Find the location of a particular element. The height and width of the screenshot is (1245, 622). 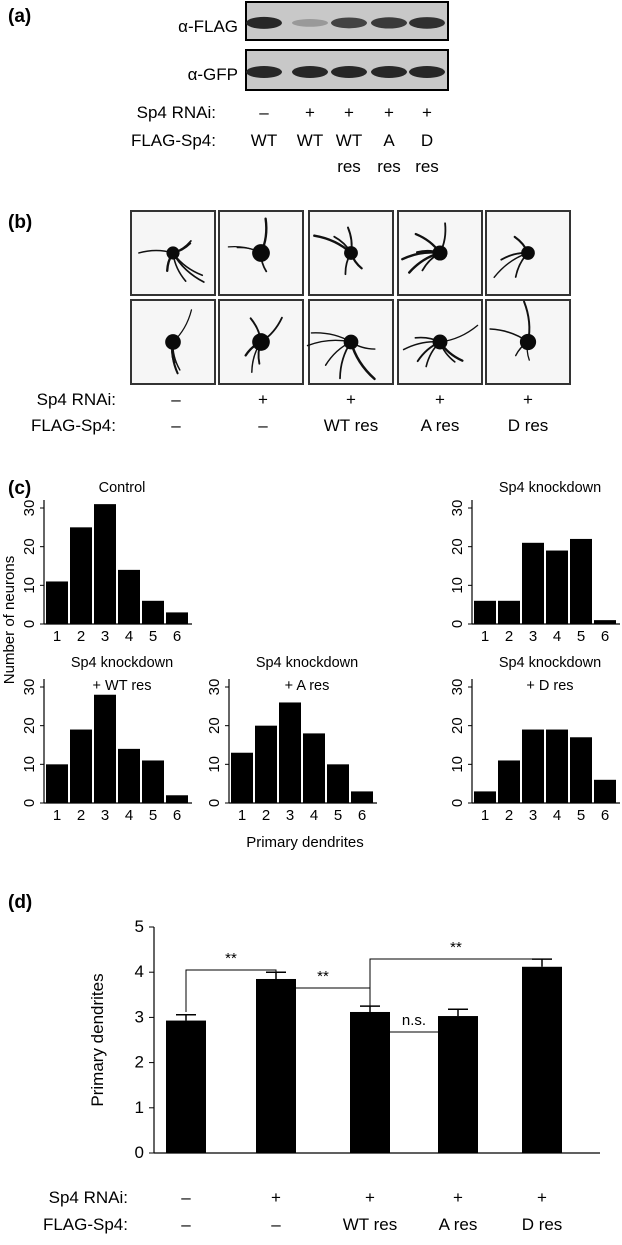

d-col-flag: – is located at coordinates (186, 1224).